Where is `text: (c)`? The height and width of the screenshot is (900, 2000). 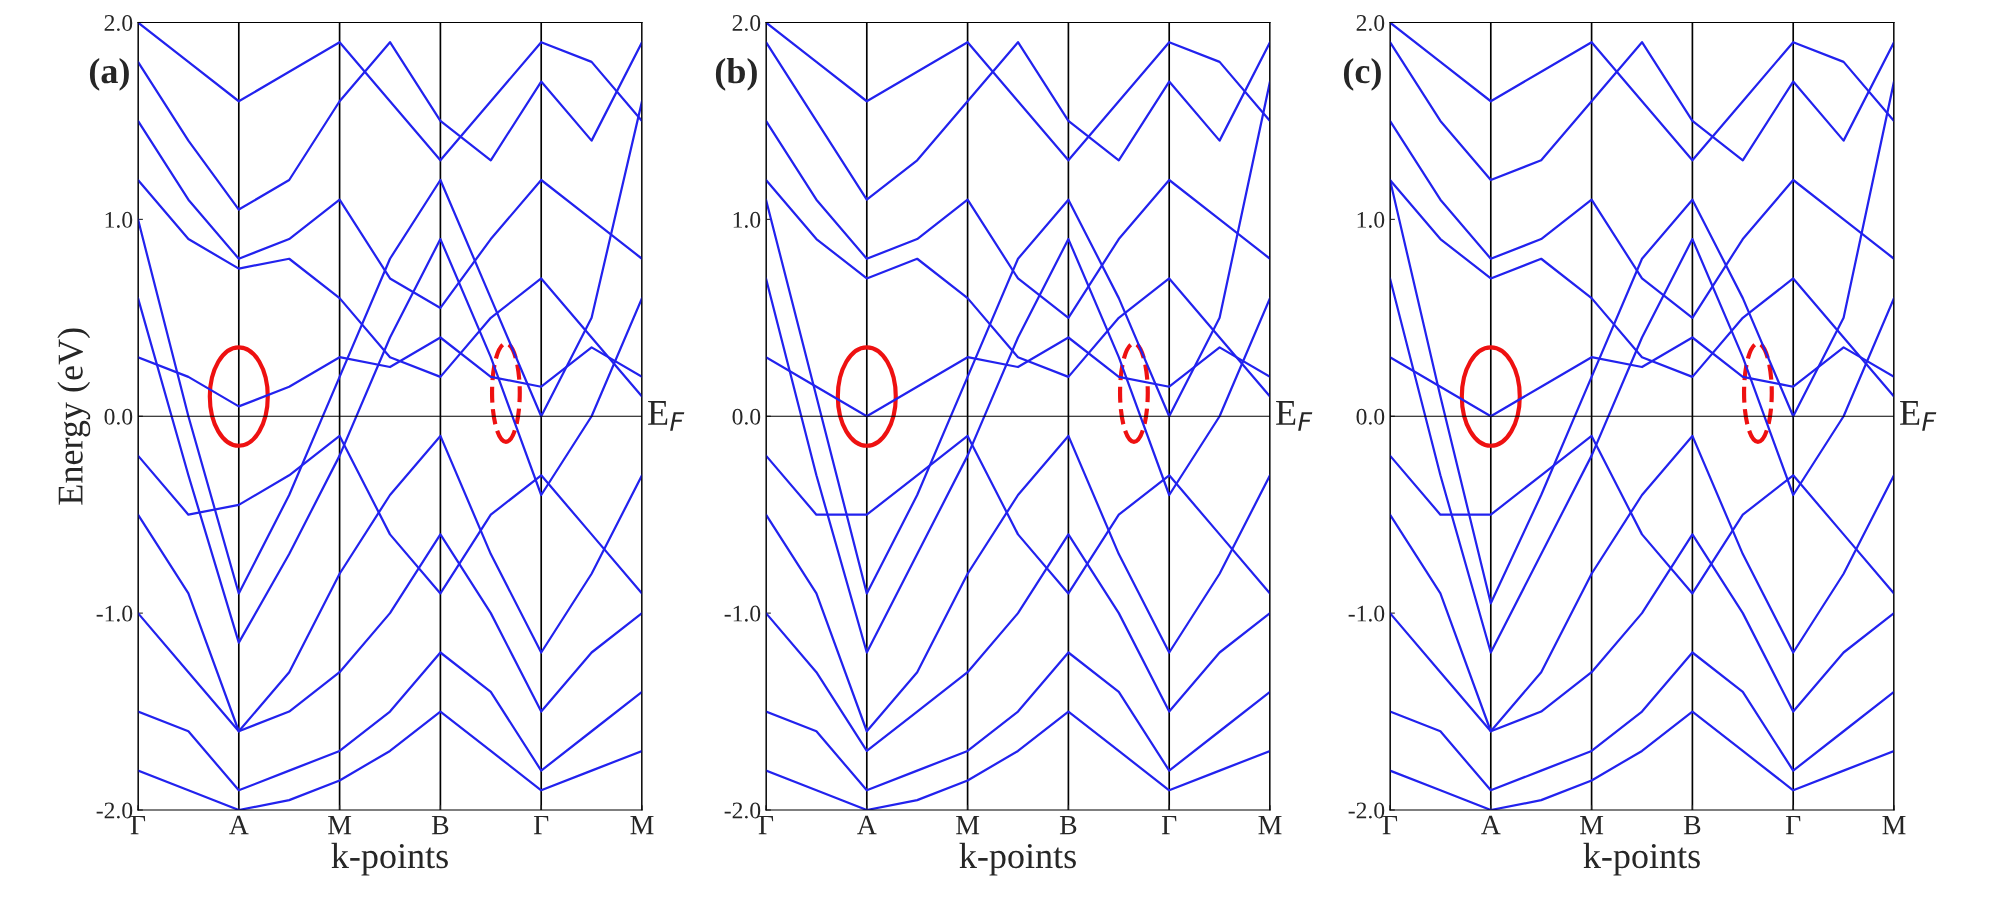 text: (c) is located at coordinates (1362, 74).